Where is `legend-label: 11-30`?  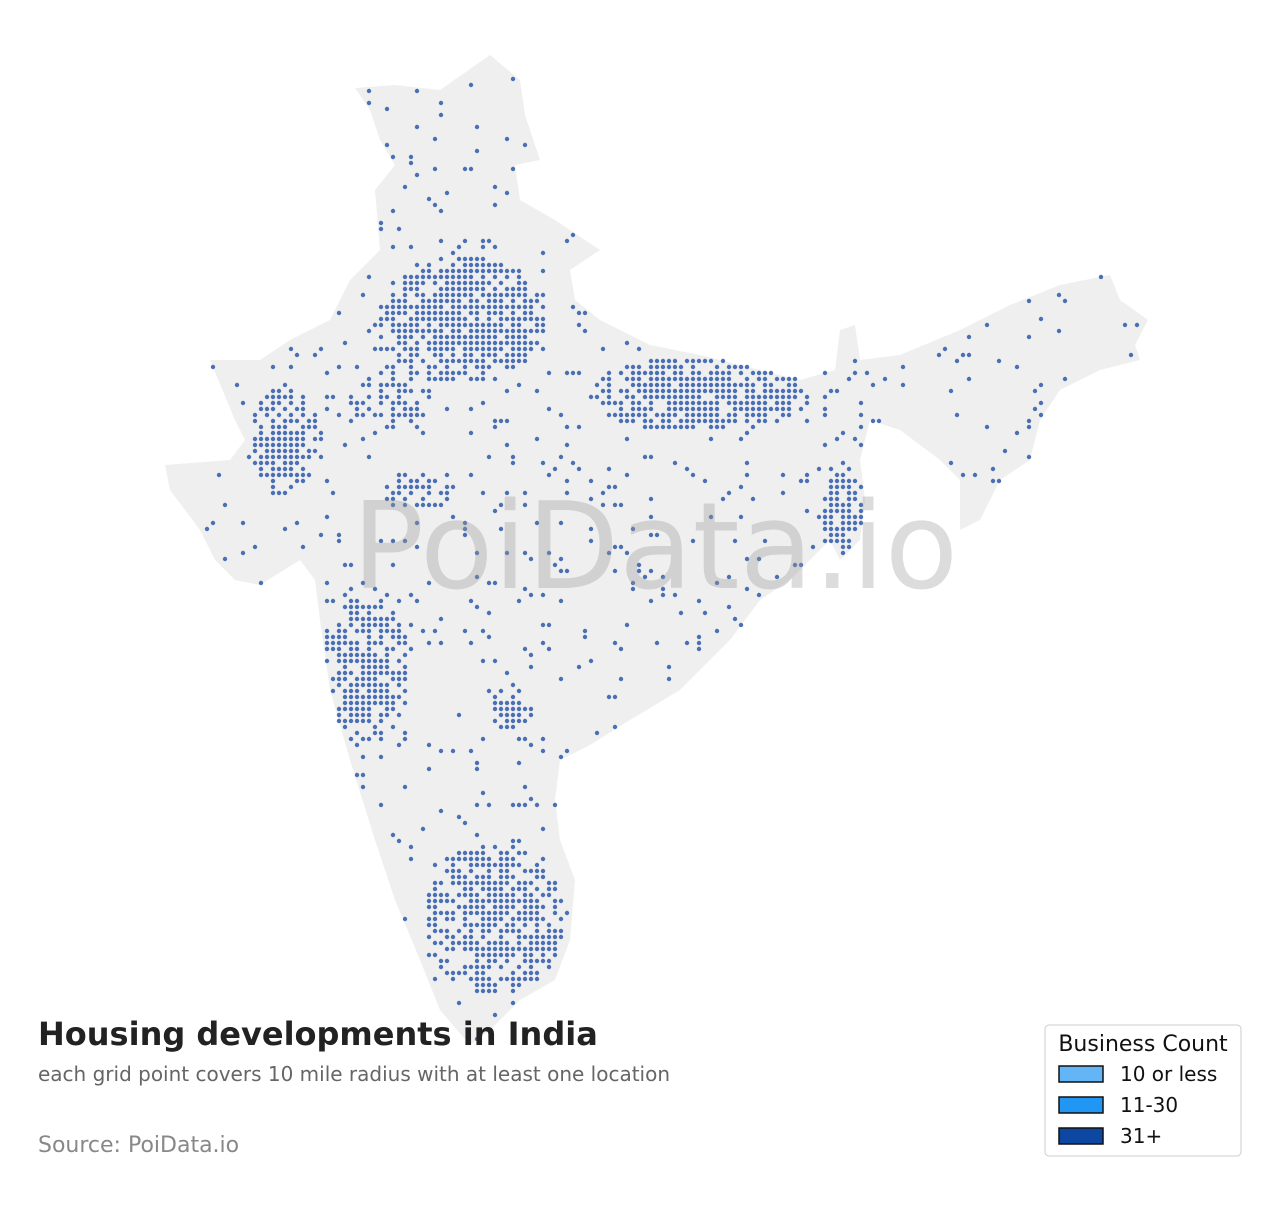 legend-label: 11-30 is located at coordinates (1149, 1105).